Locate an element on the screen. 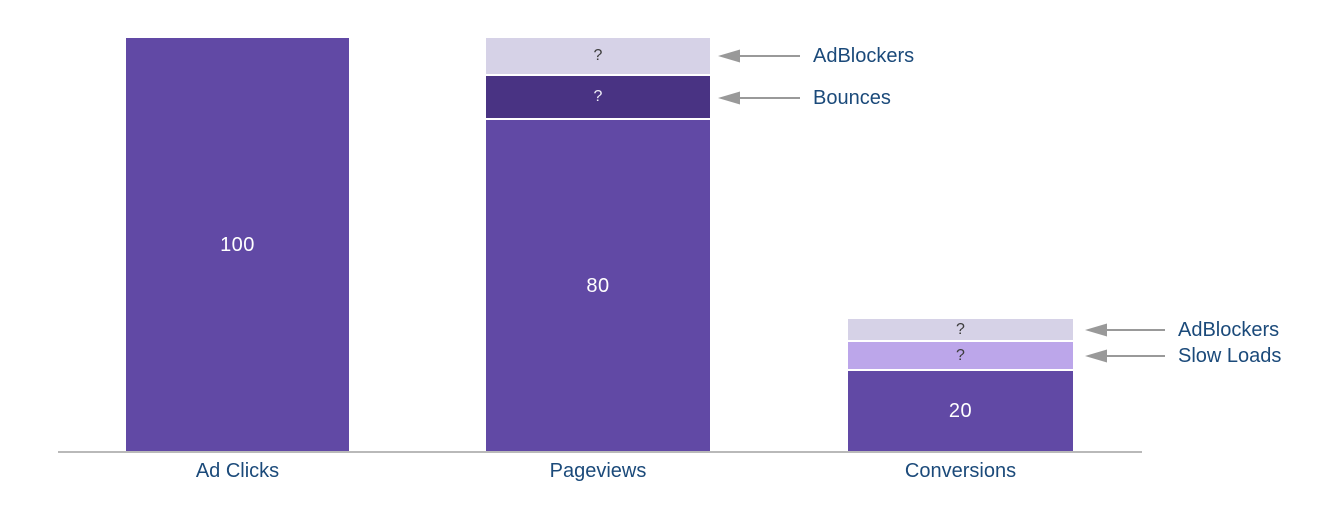 Image resolution: width=1326 pixels, height=526 pixels. value-label: 20 is located at coordinates (960, 411).